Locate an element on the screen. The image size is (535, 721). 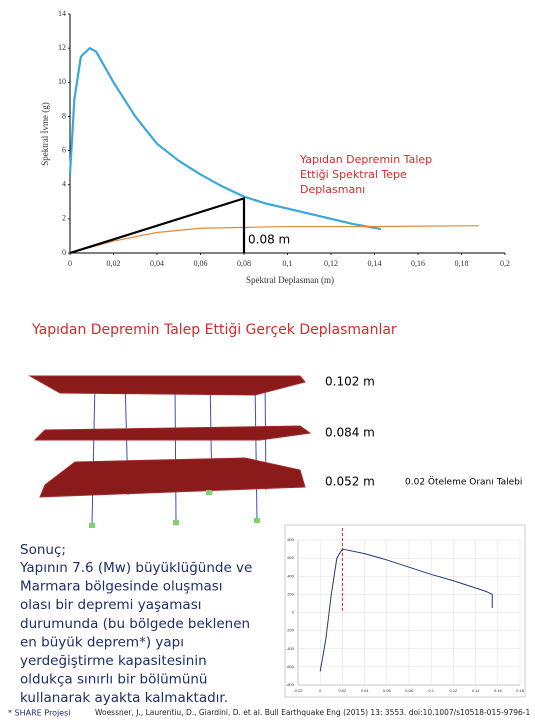
y-tick-label: 800 is located at coordinates (290, 539).